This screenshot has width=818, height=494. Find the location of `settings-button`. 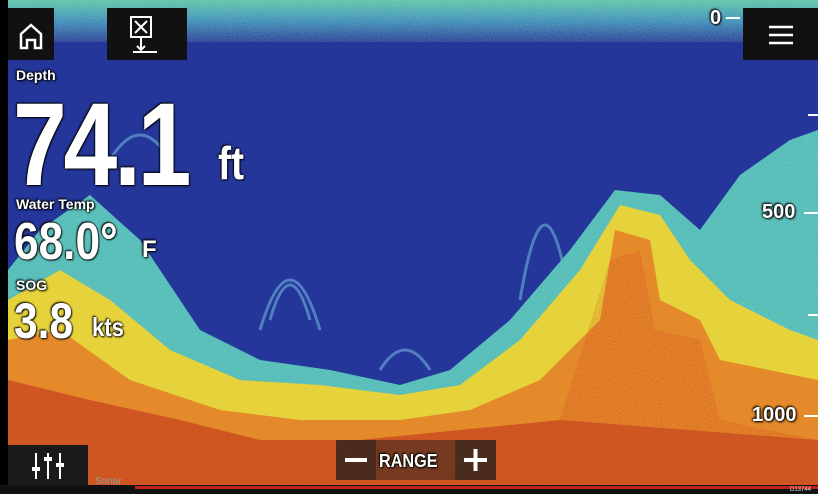

settings-button is located at coordinates (48, 465).